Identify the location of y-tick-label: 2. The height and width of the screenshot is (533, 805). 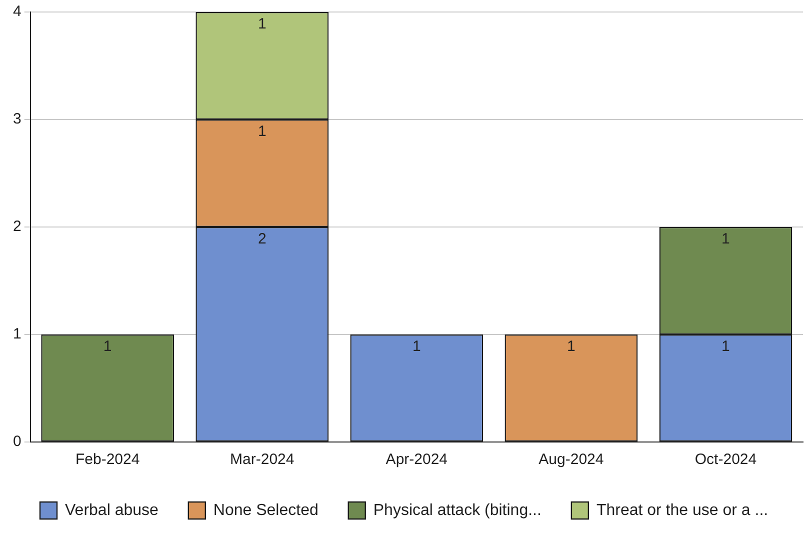
(17, 227).